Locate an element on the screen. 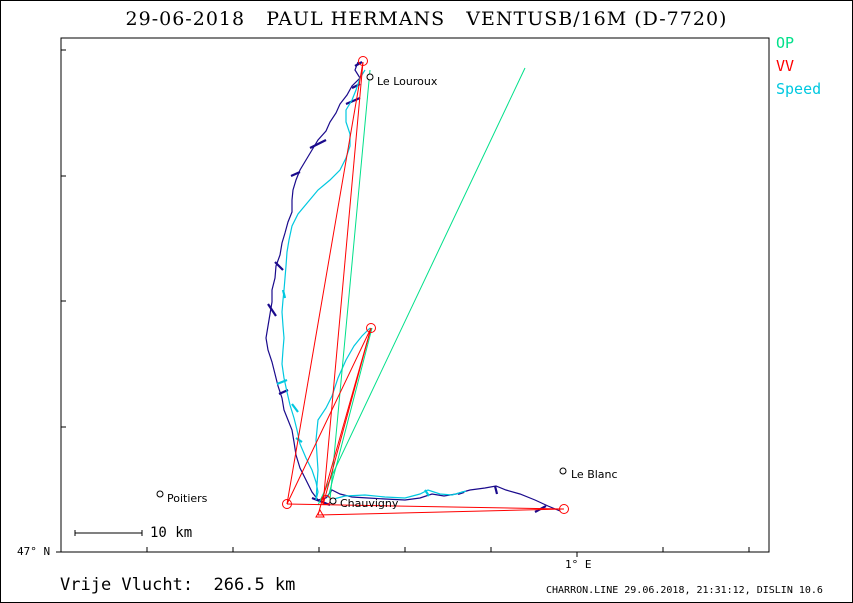 This screenshot has width=853, height=603. speed-track is located at coordinates (323, 285).